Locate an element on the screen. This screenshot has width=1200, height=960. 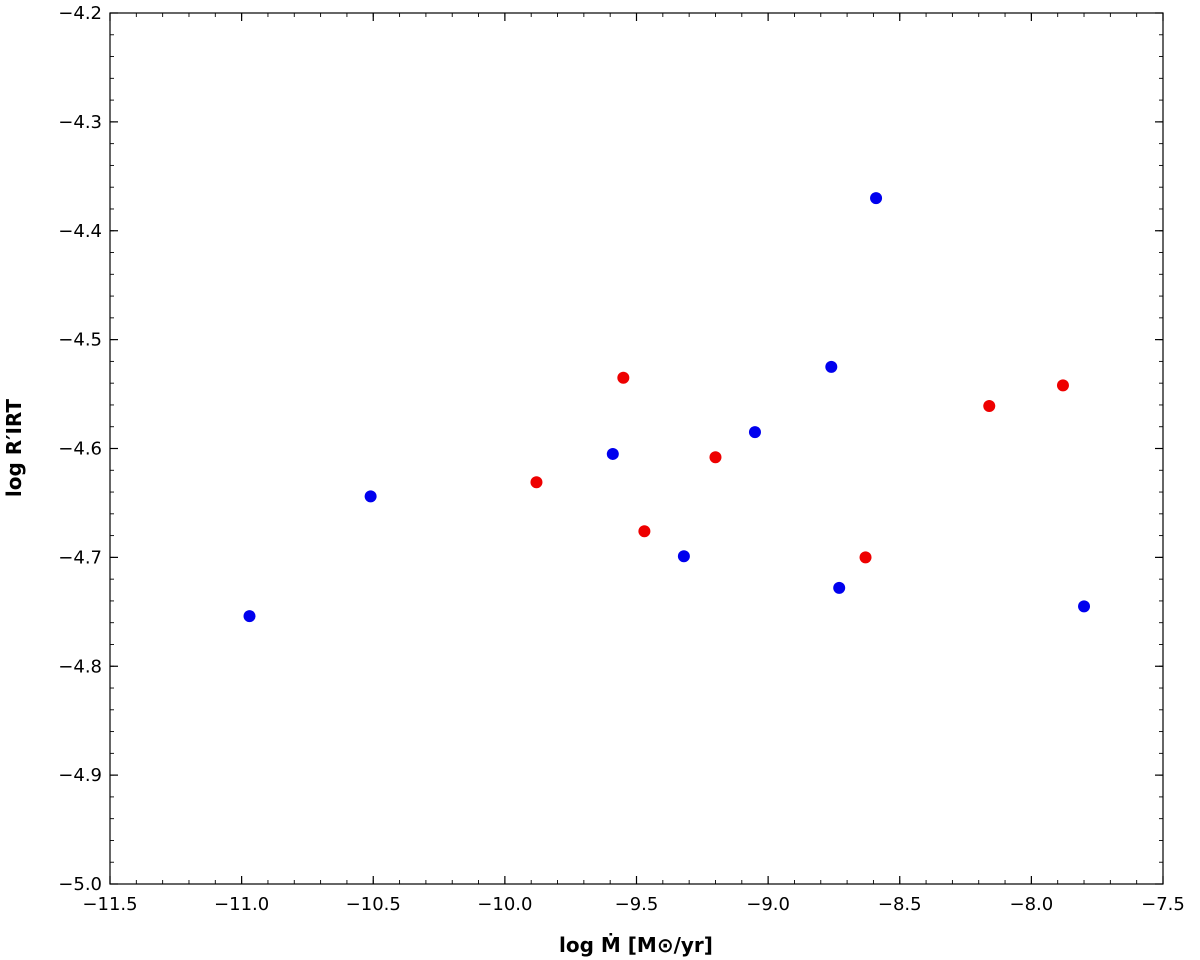
x-axis-label: log Ṁ [M⊙/yr] is located at coordinates (636, 945).